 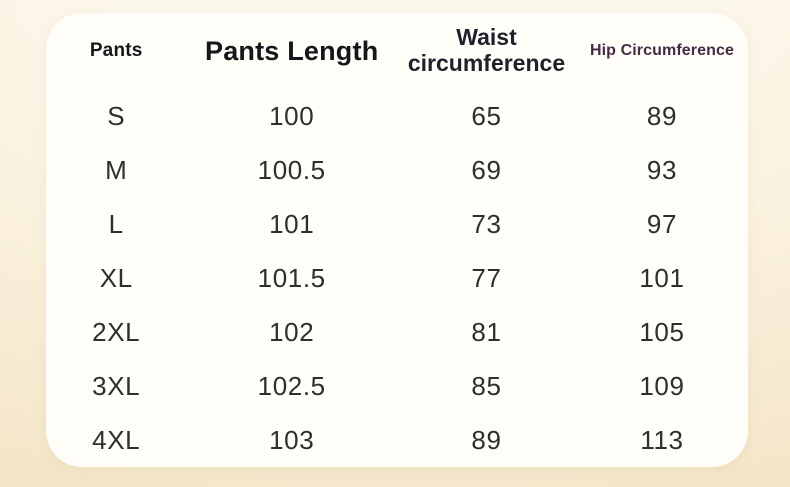 What do you see at coordinates (116, 169) in the screenshot?
I see `size-cell: M` at bounding box center [116, 169].